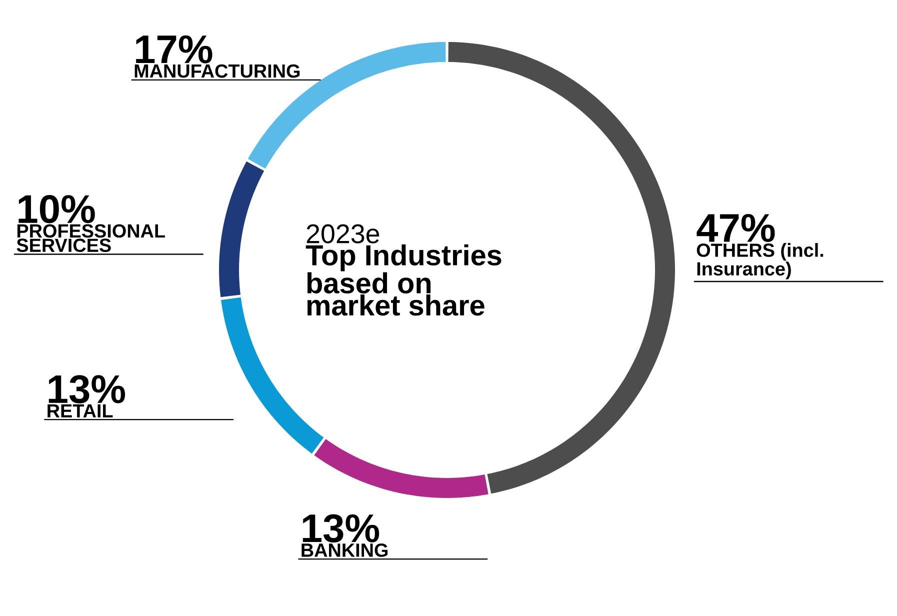  I want to click on data-label: 10%, so click(56, 209).